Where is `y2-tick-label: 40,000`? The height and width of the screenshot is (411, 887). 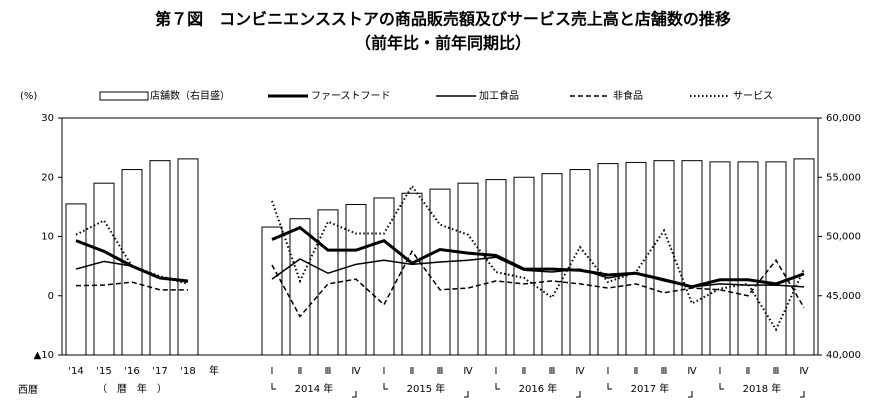 y2-tick-label: 40,000 is located at coordinates (843, 355).